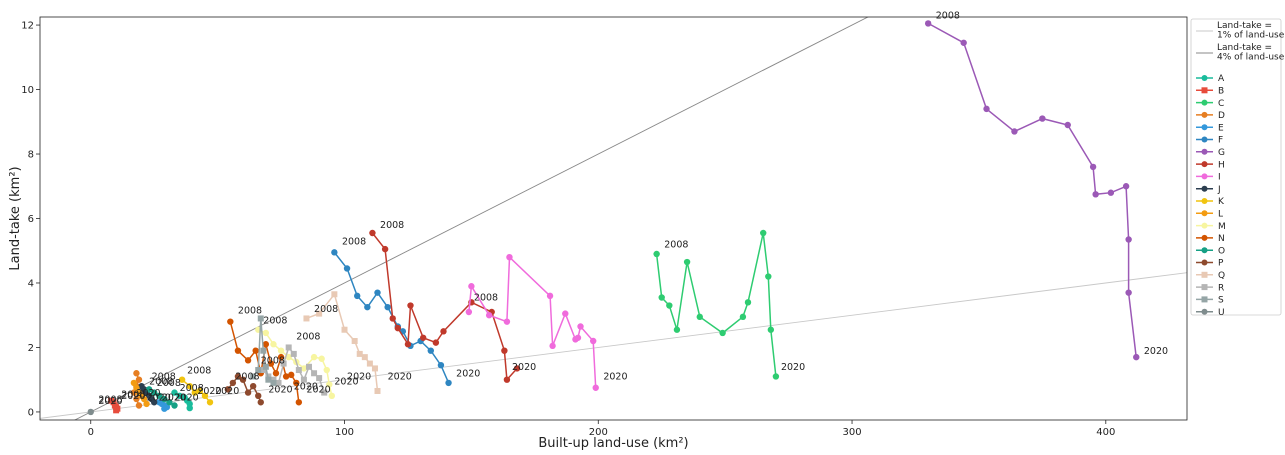 Image resolution: width=1285 pixels, height=455 pixels. I want to click on legend-marker-D, so click(1204, 114).